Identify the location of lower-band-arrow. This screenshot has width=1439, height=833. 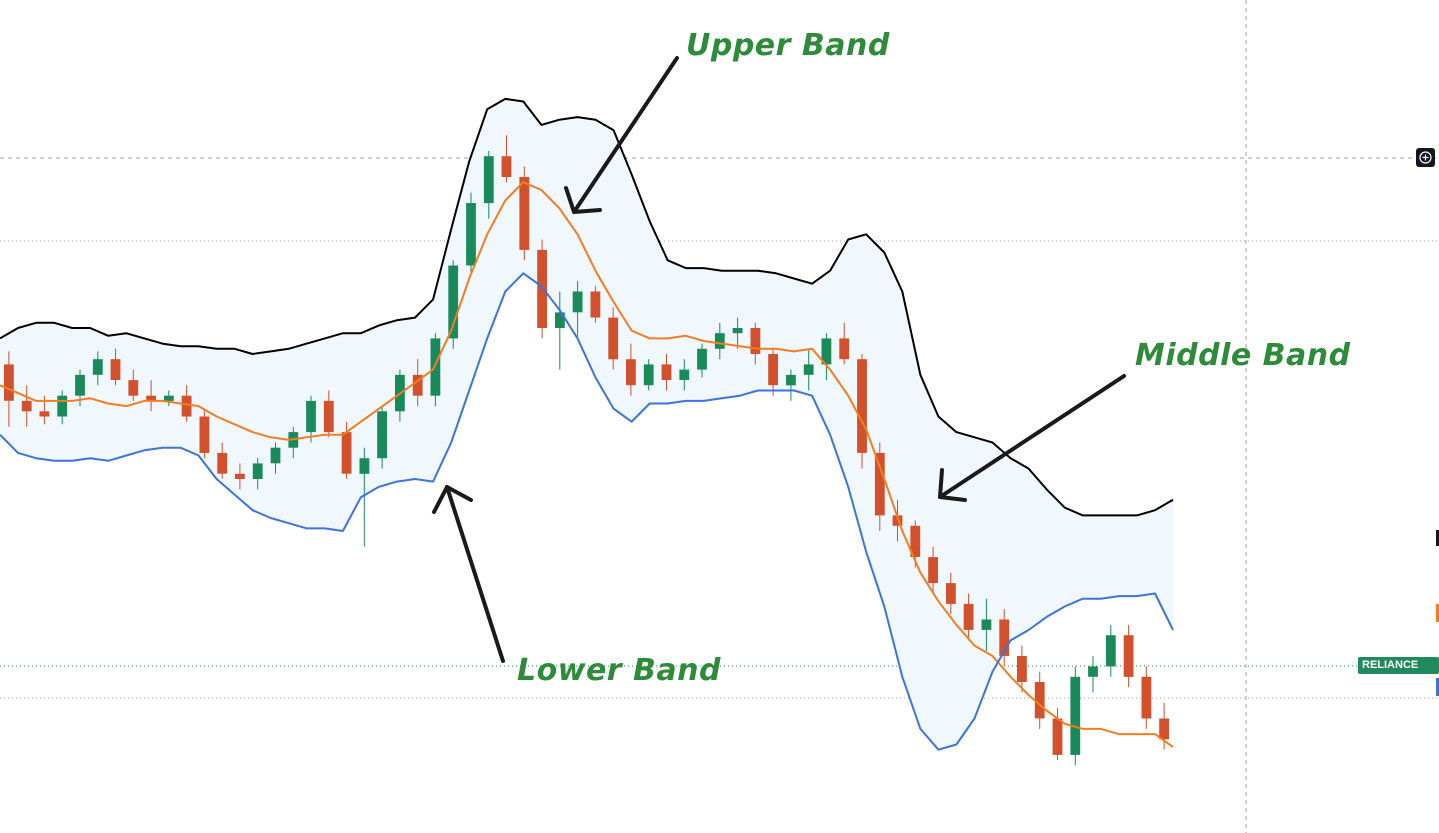
(468, 574).